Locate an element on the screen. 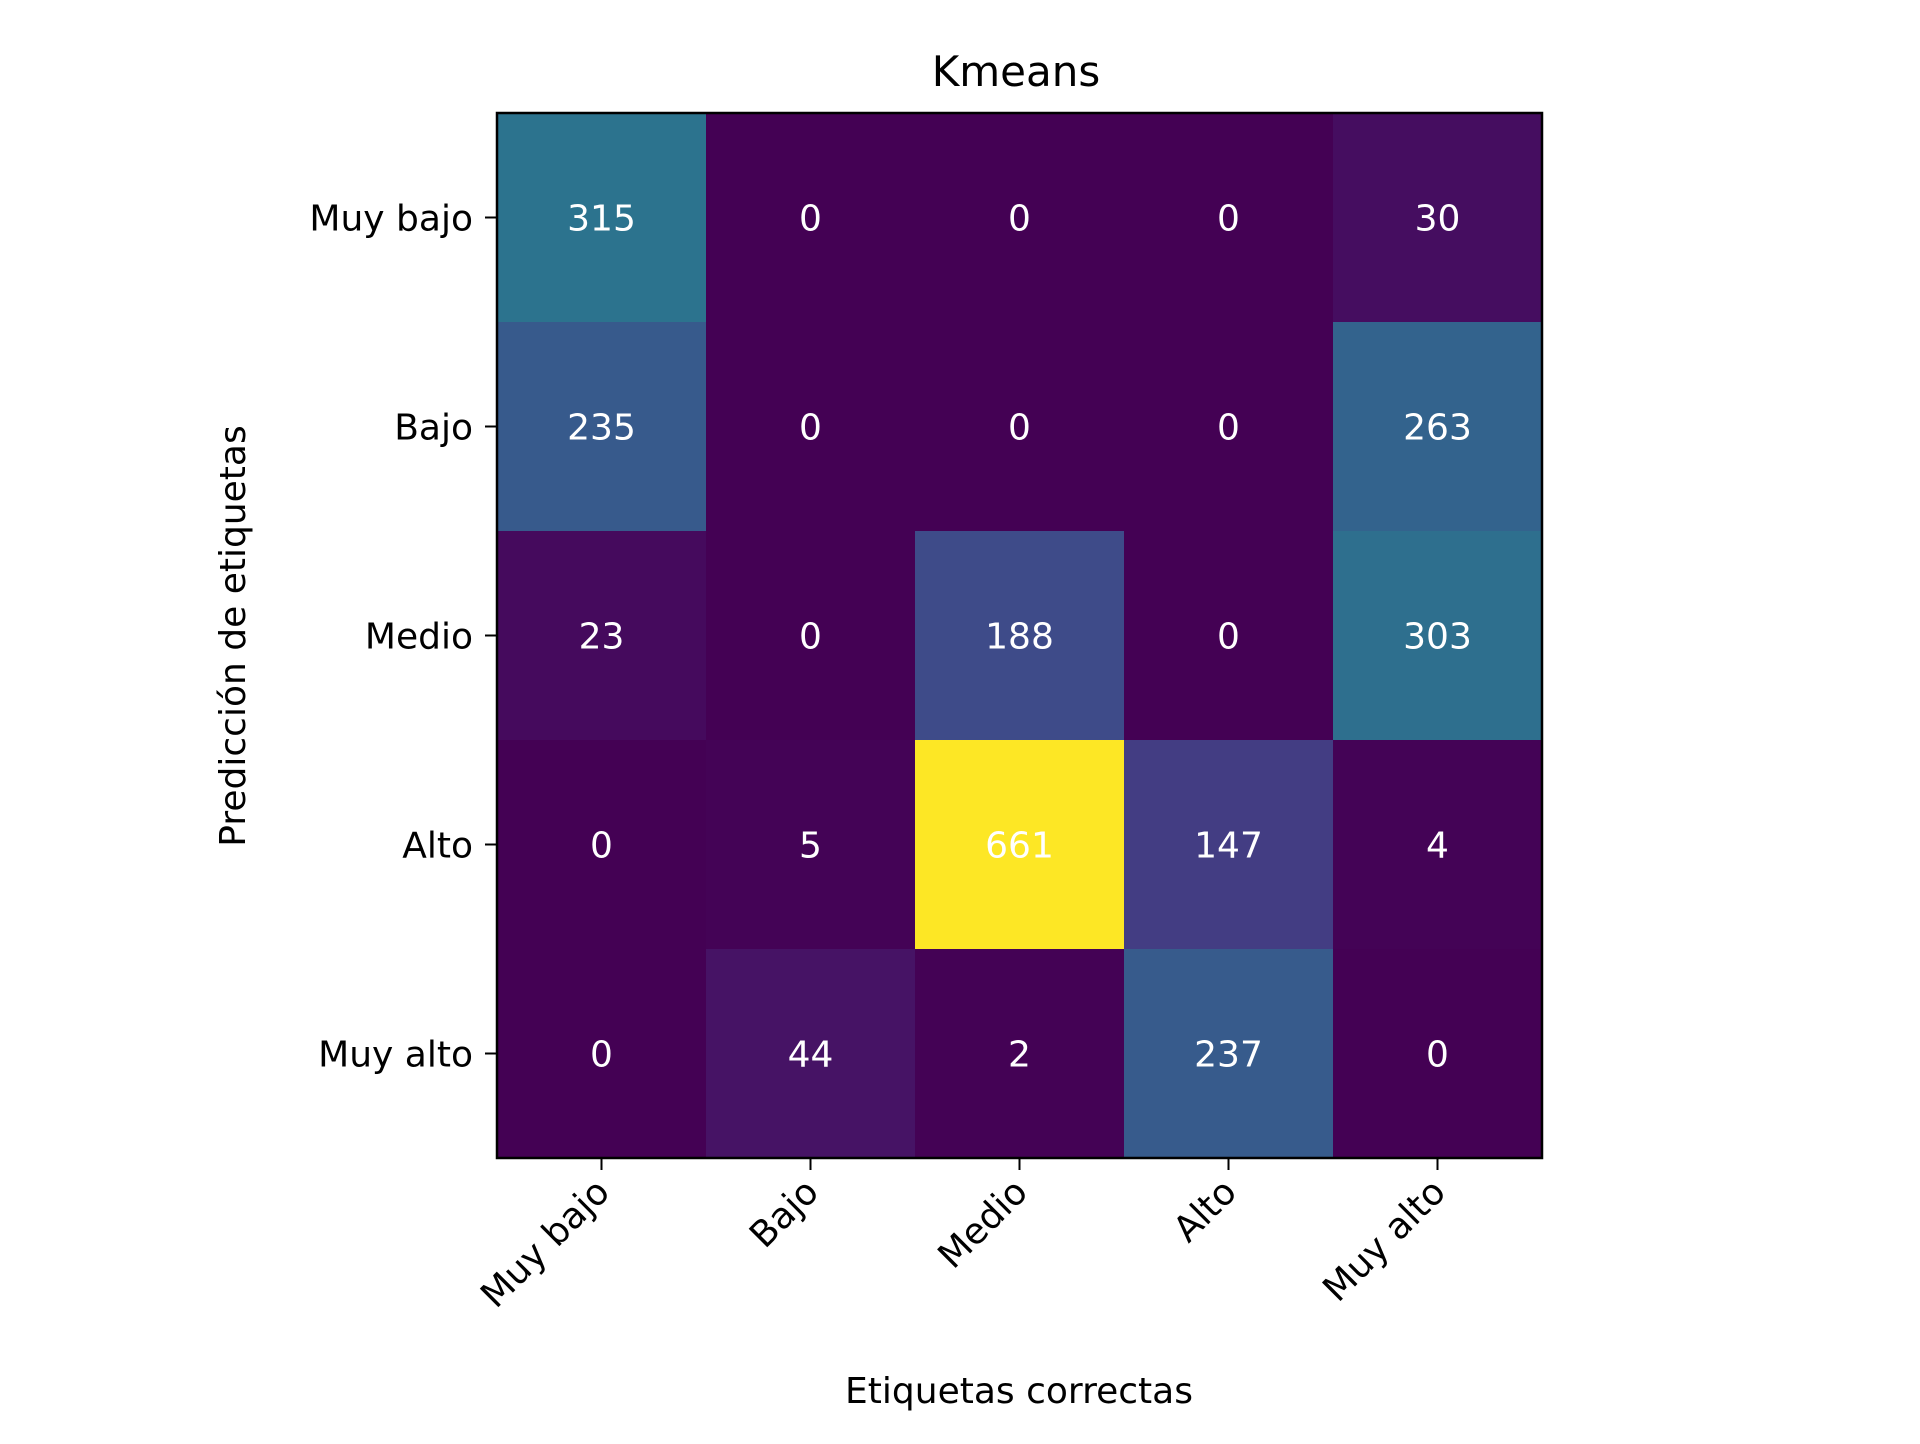 This screenshot has height=1444, width=1920. cell-value-label: 303 is located at coordinates (1437, 637).